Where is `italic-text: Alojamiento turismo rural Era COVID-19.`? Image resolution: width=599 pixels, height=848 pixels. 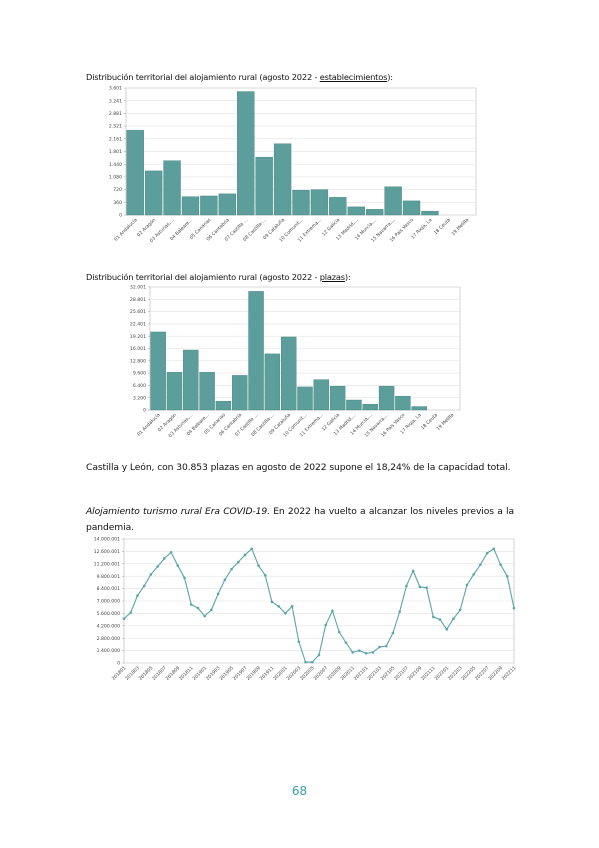 italic-text: Alojamiento turismo rural Era COVID-19. is located at coordinates (178, 511).